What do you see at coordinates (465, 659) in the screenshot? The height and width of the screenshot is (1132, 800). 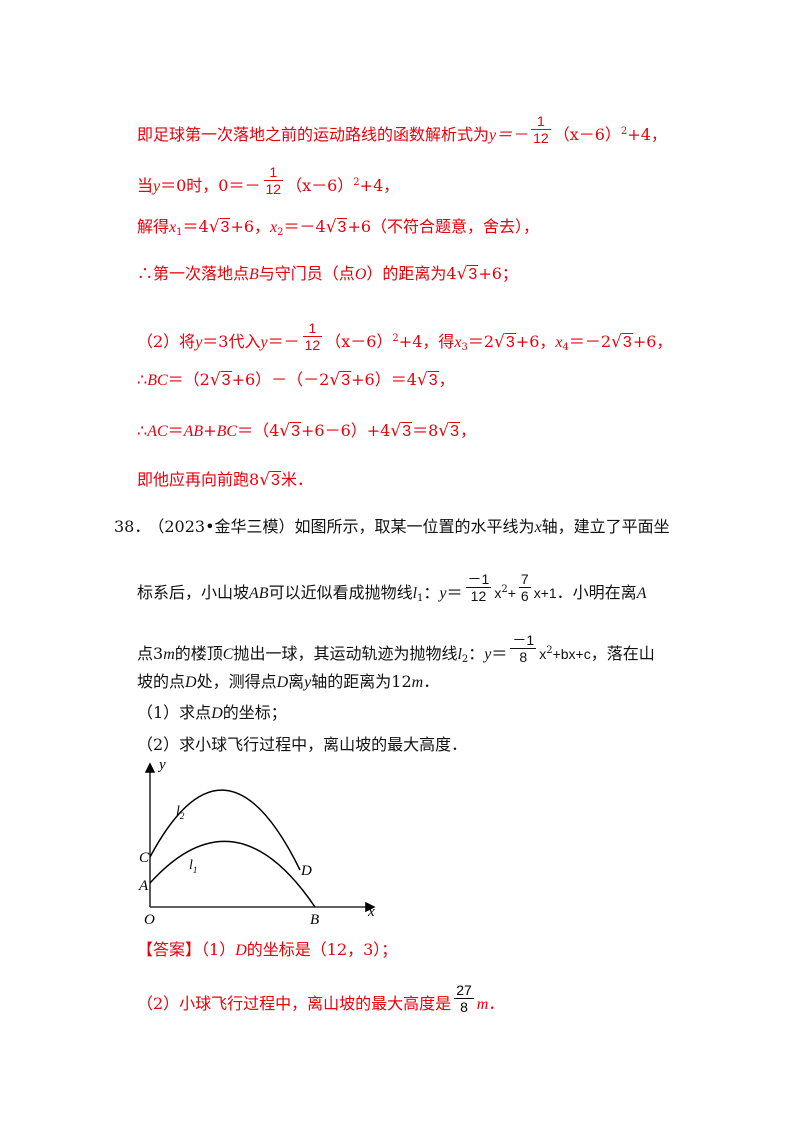 I see `subscript: 2` at bounding box center [465, 659].